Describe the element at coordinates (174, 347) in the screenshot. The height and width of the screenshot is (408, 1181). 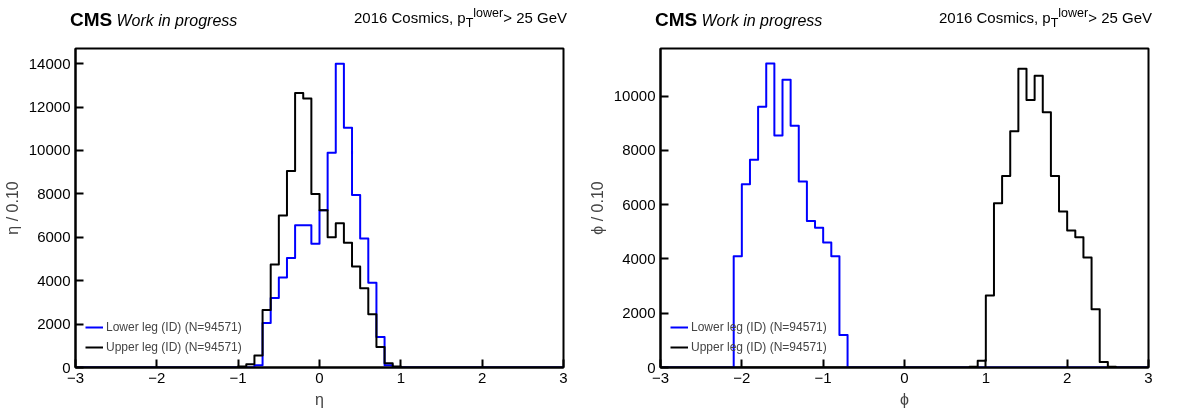
I see `legend-label: Upper leg (ID) (N=94571)` at that location.